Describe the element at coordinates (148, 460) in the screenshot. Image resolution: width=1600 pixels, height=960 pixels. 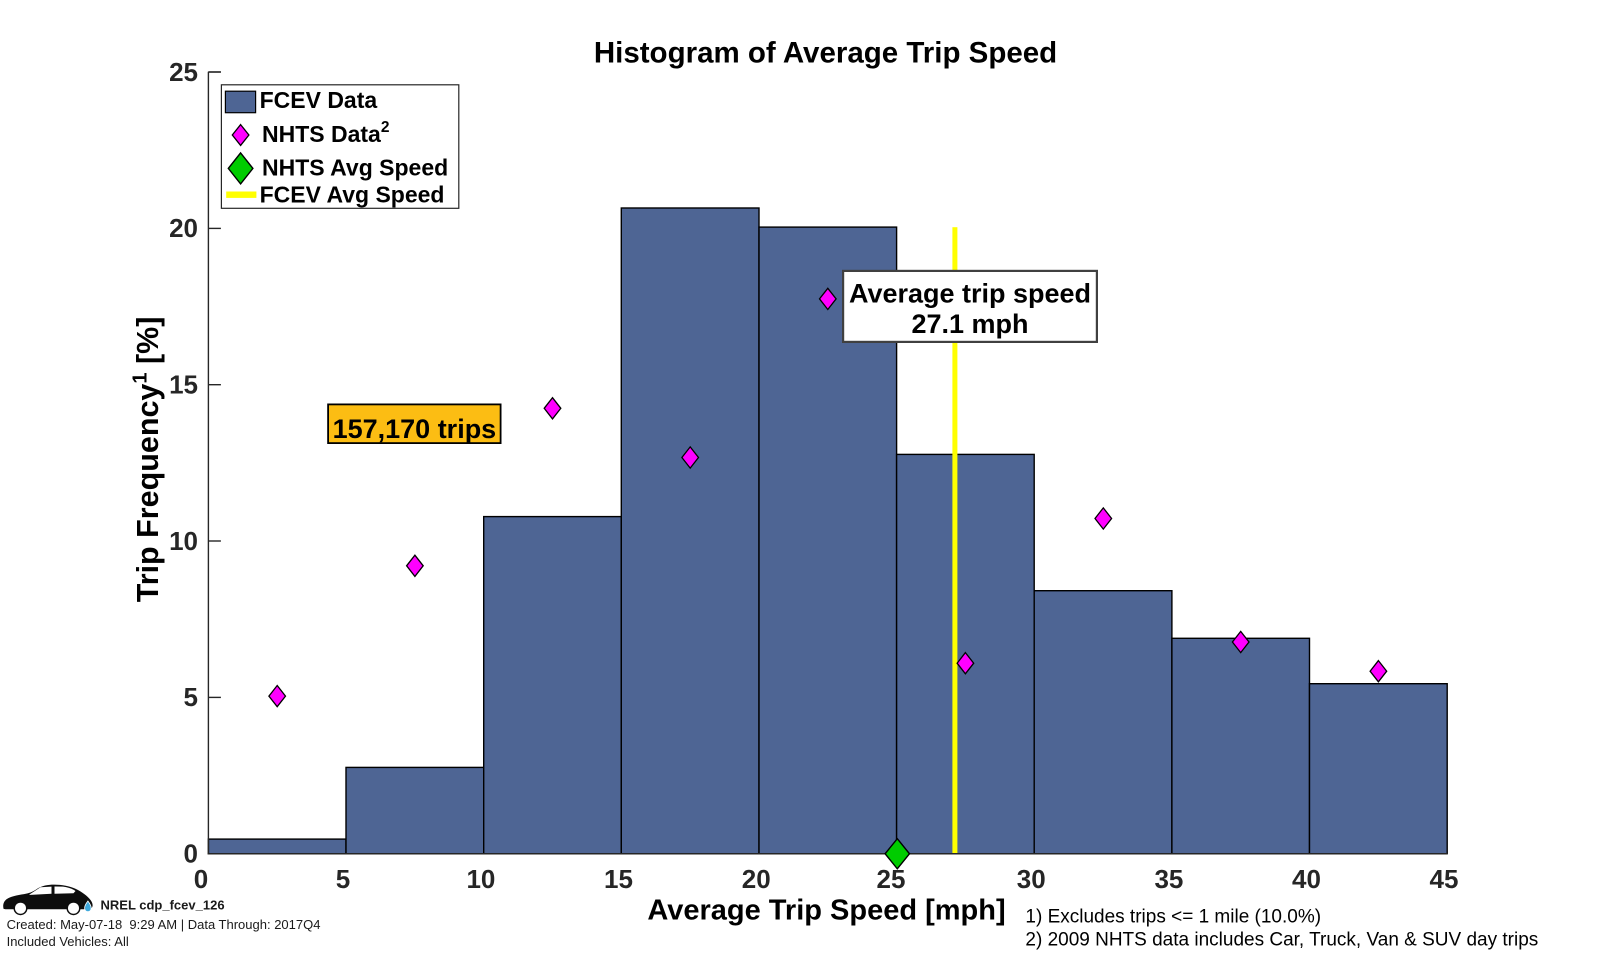
I see `svg-text: Trip Frequency1 [%]` at that location.